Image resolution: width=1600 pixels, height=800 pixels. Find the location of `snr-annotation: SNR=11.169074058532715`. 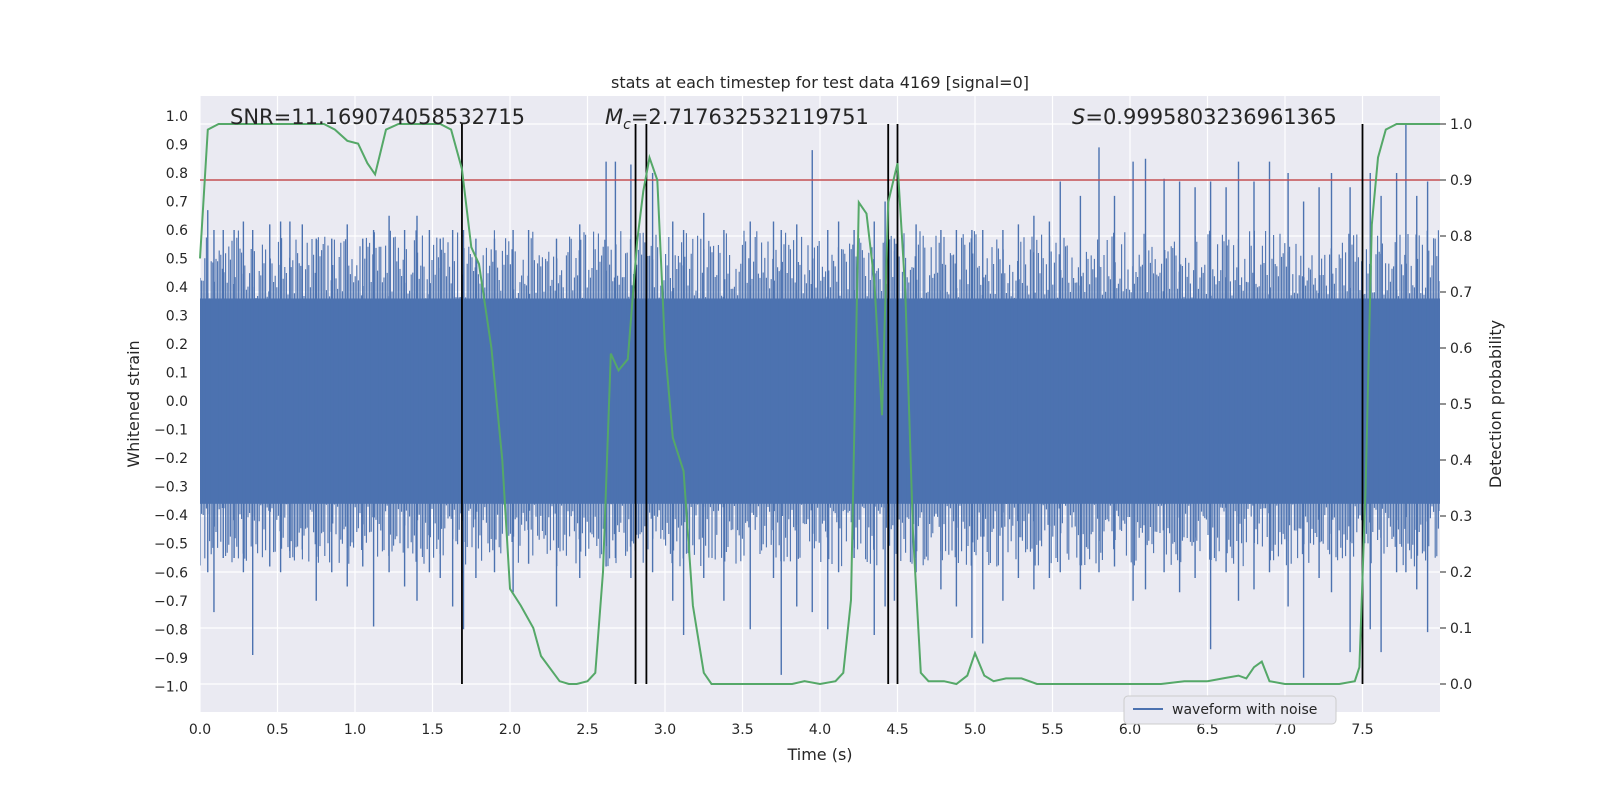

snr-annotation: SNR=11.169074058532715 is located at coordinates (377, 117).